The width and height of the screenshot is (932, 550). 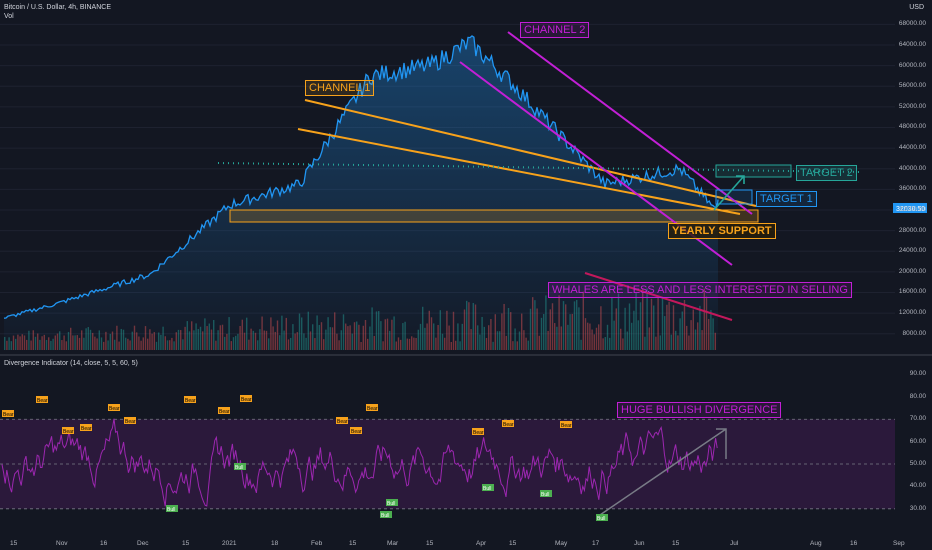 What do you see at coordinates (912, 313) in the screenshot?
I see `price-tick: 12000.00` at bounding box center [912, 313].